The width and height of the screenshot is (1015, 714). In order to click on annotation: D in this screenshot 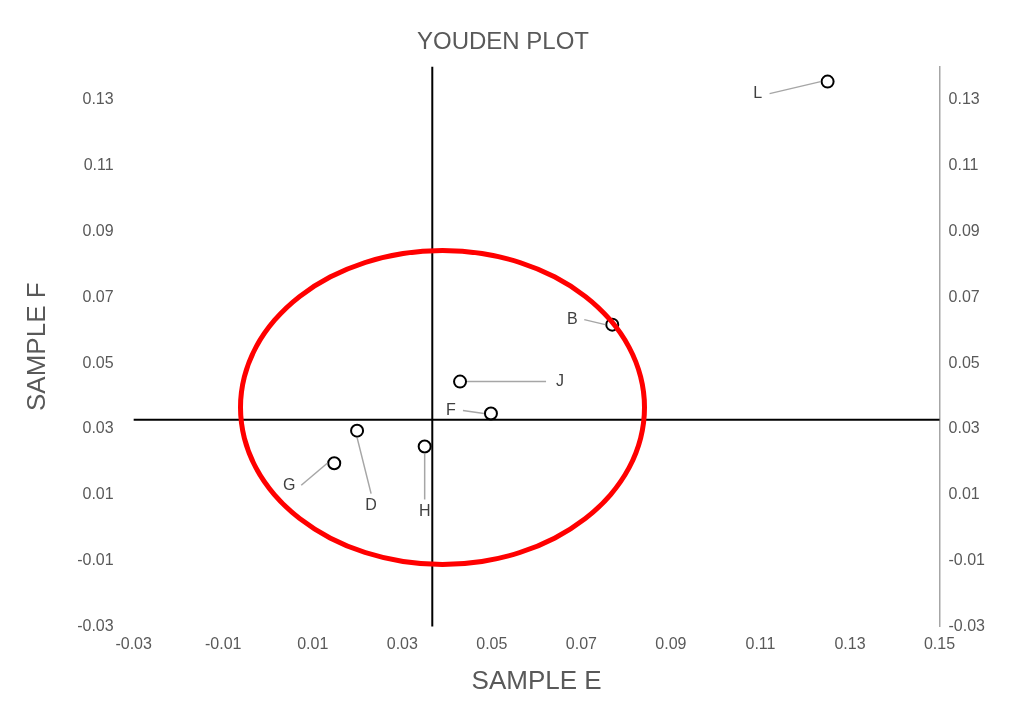, I will do `click(371, 505)`.